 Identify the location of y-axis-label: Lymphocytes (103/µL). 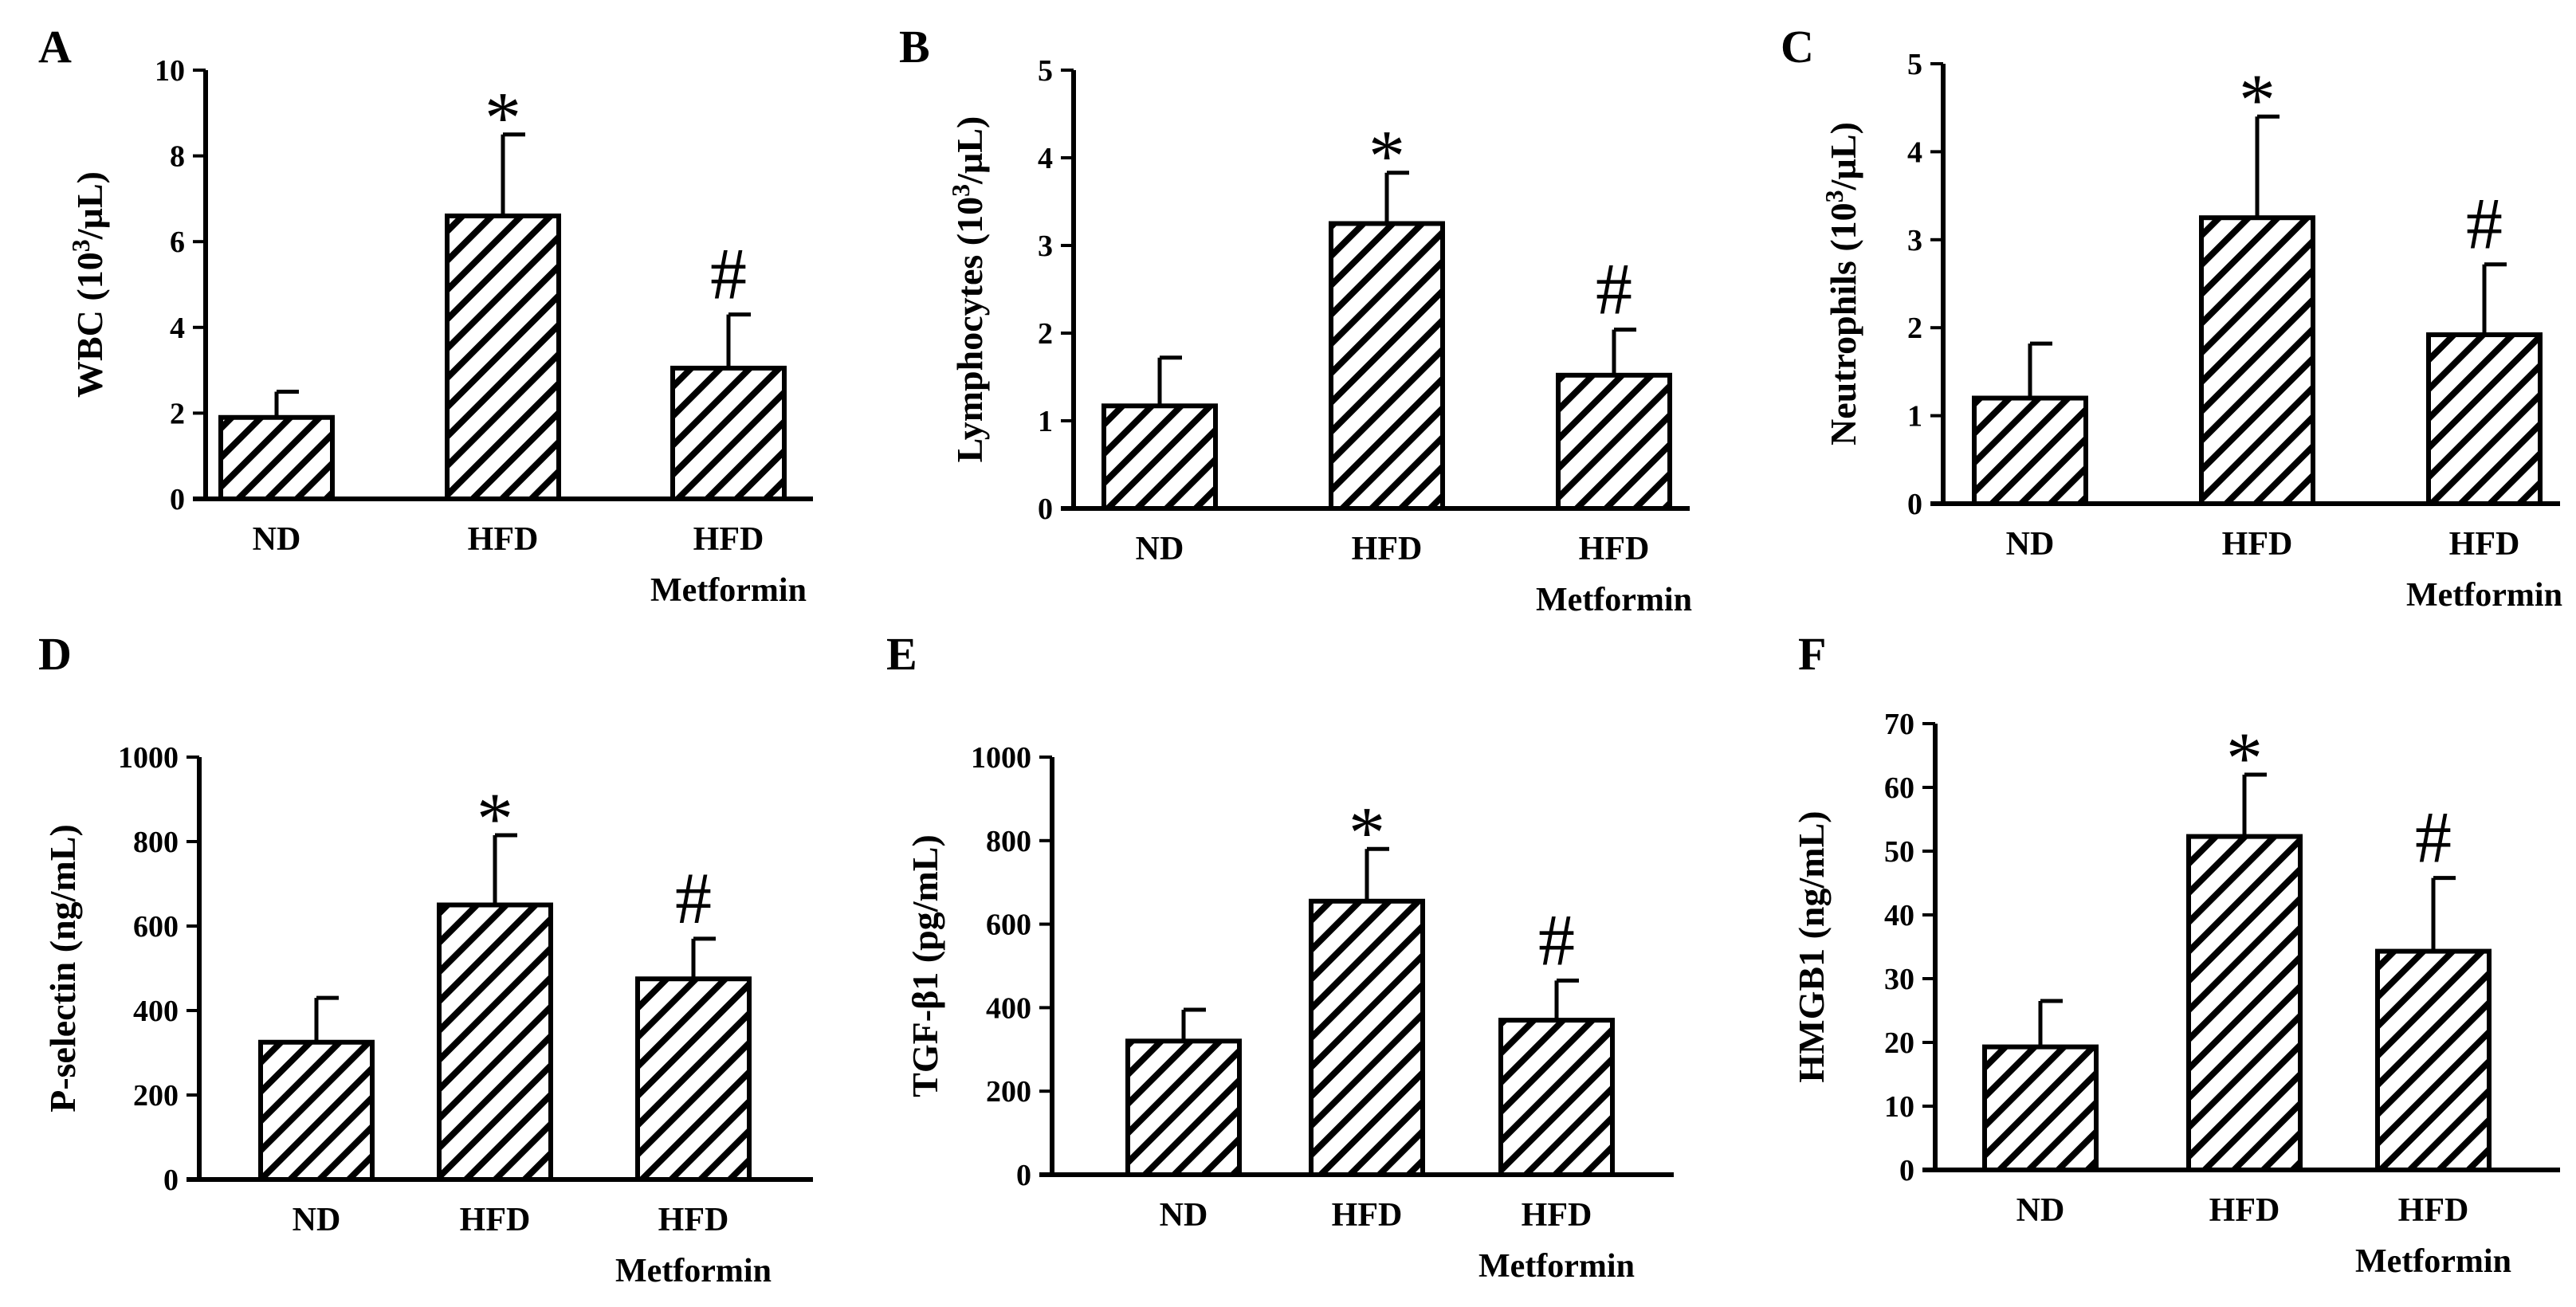
(968, 290).